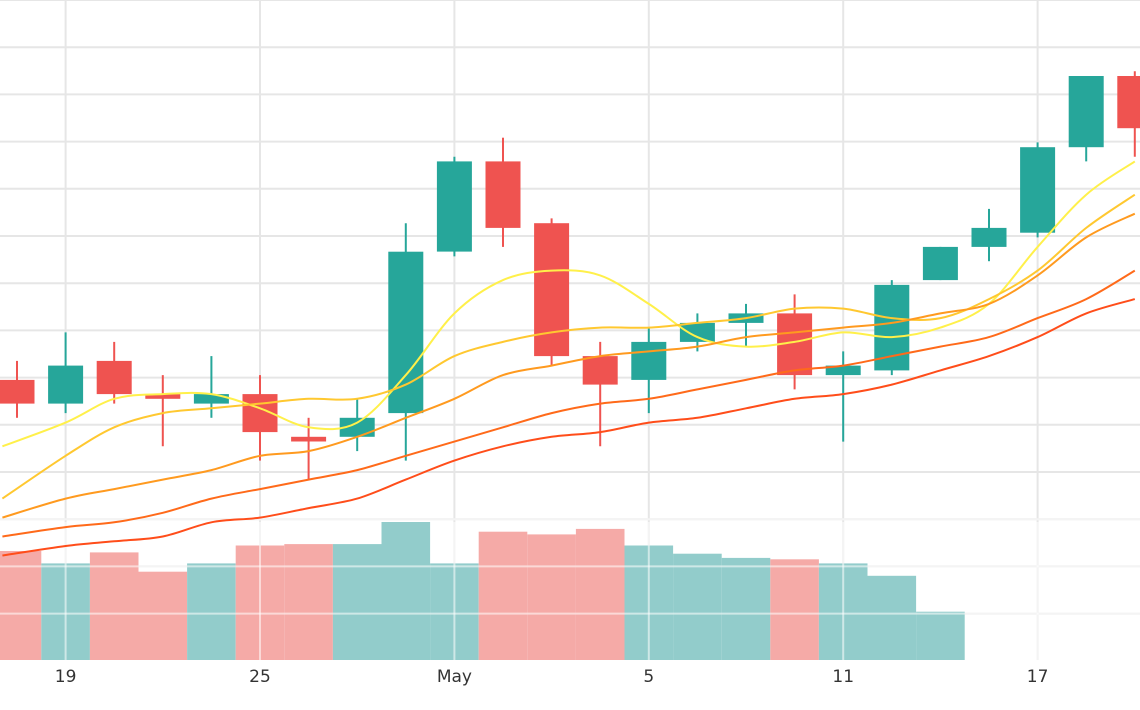  Describe the element at coordinates (1038, 677) in the screenshot. I see `x-tick-label: 17` at that location.